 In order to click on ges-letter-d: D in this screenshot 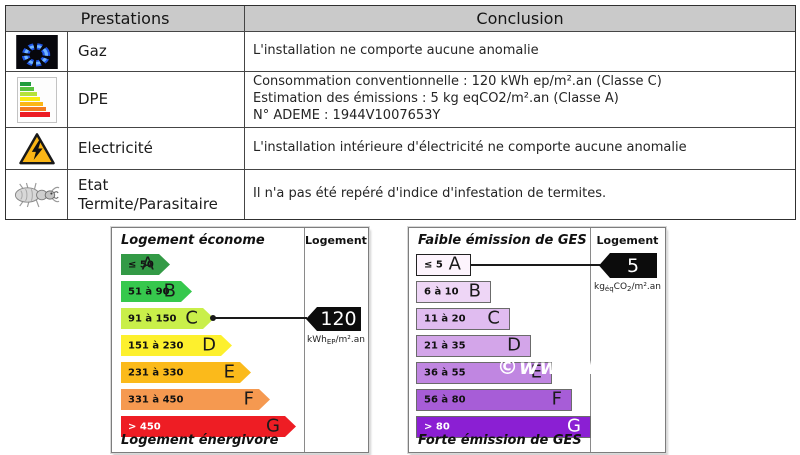, I will do `click(514, 345)`.